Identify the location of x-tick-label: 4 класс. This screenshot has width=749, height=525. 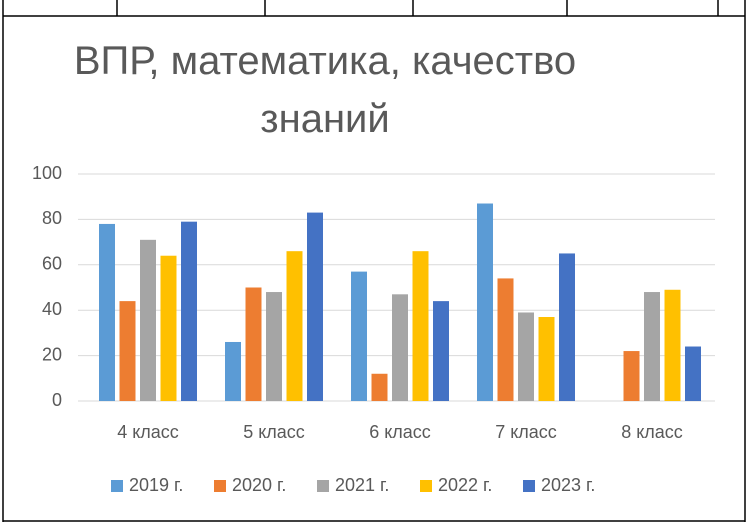
(148, 432).